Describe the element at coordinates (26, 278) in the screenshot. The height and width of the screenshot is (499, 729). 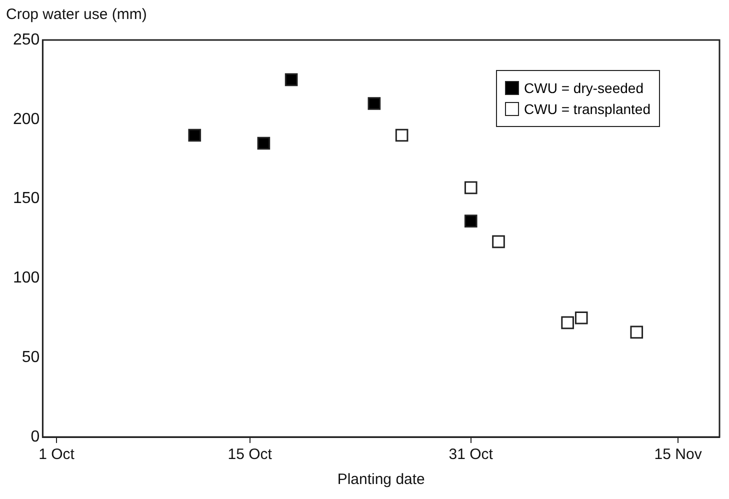
I see `y-tick-label: 100` at that location.